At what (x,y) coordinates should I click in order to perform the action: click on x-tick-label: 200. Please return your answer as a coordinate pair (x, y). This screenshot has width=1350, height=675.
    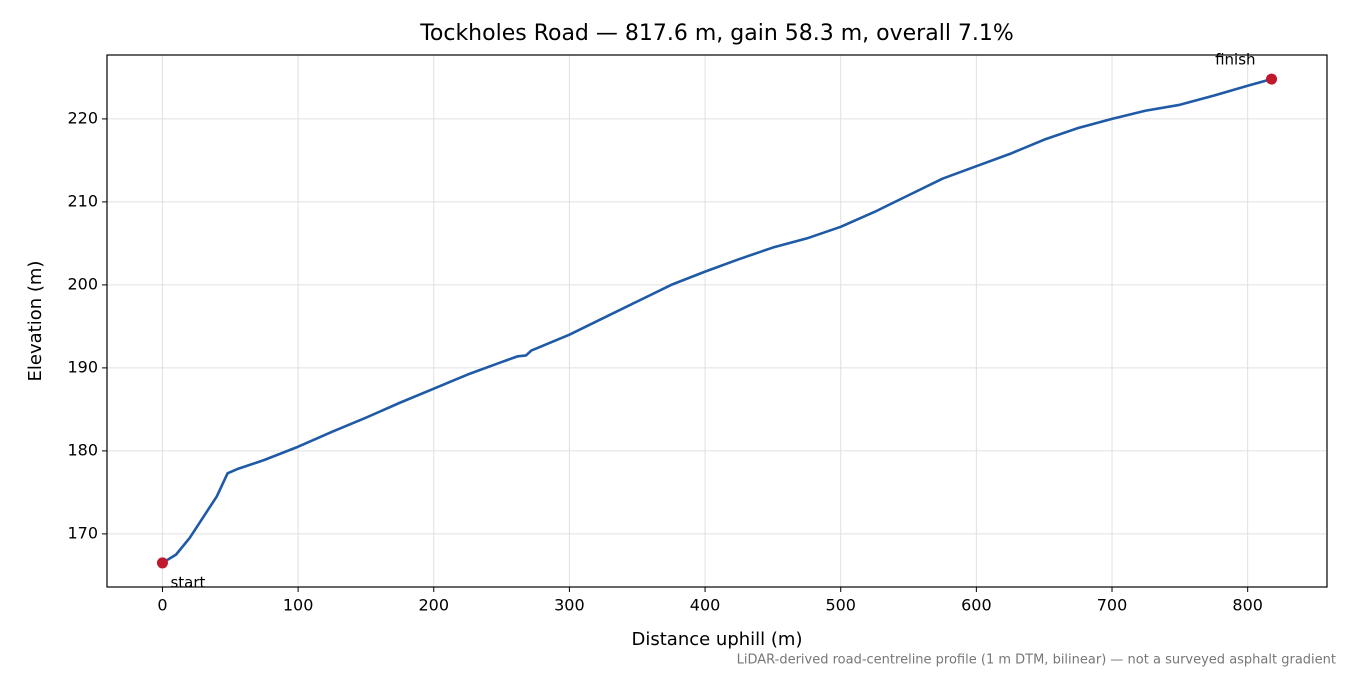
    Looking at the image, I should click on (433, 605).